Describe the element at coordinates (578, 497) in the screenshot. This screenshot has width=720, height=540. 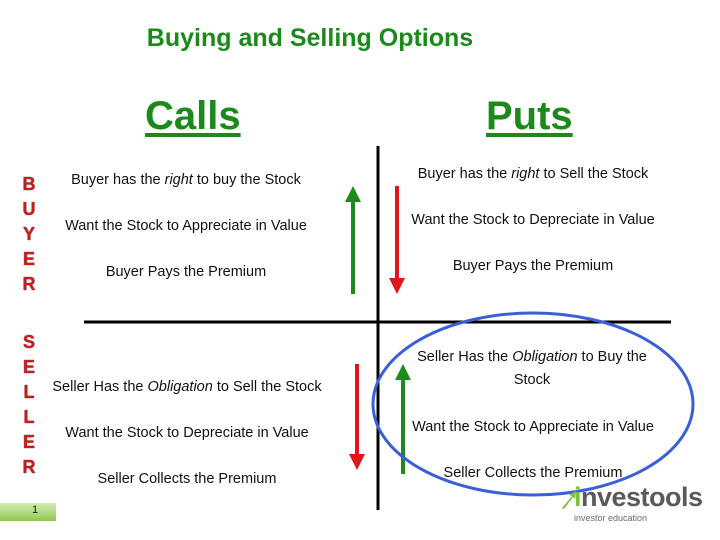
I see `logo-prefix: i` at that location.